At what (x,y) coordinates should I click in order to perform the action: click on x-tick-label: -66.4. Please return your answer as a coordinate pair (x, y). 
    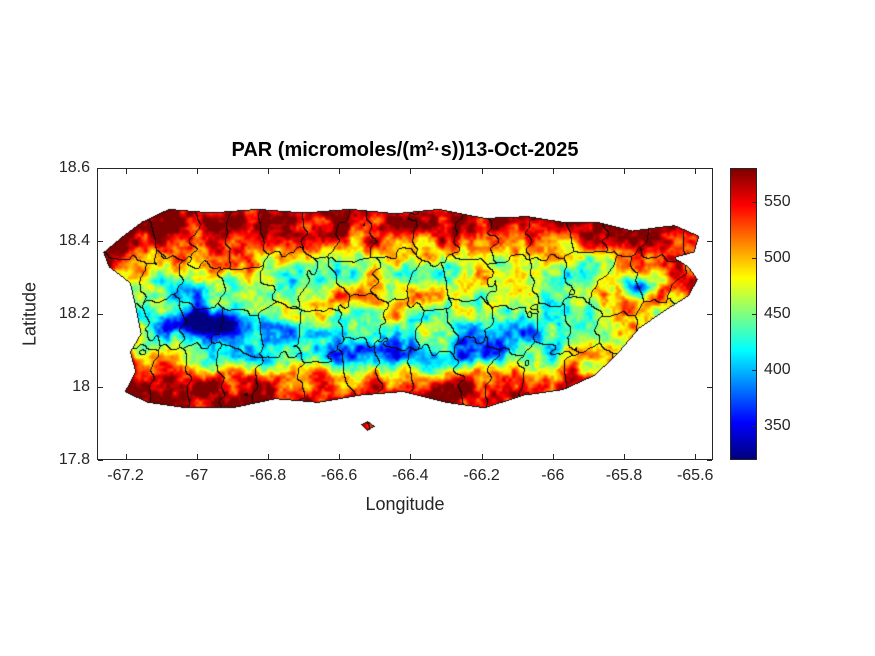
    Looking at the image, I should click on (410, 475).